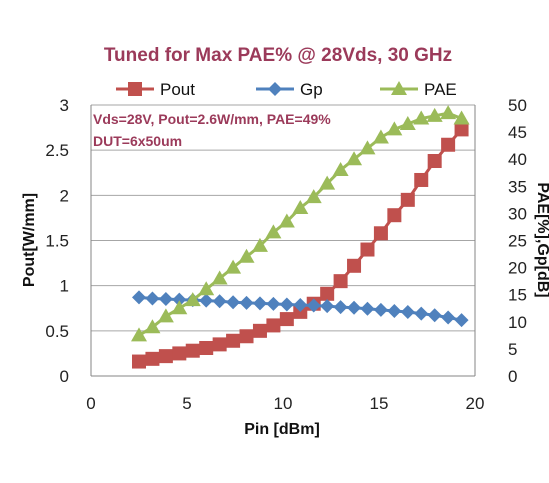 This screenshot has width=549, height=483. What do you see at coordinates (137, 141) in the screenshot?
I see `annotation-line-2: DUT=6x50um` at bounding box center [137, 141].